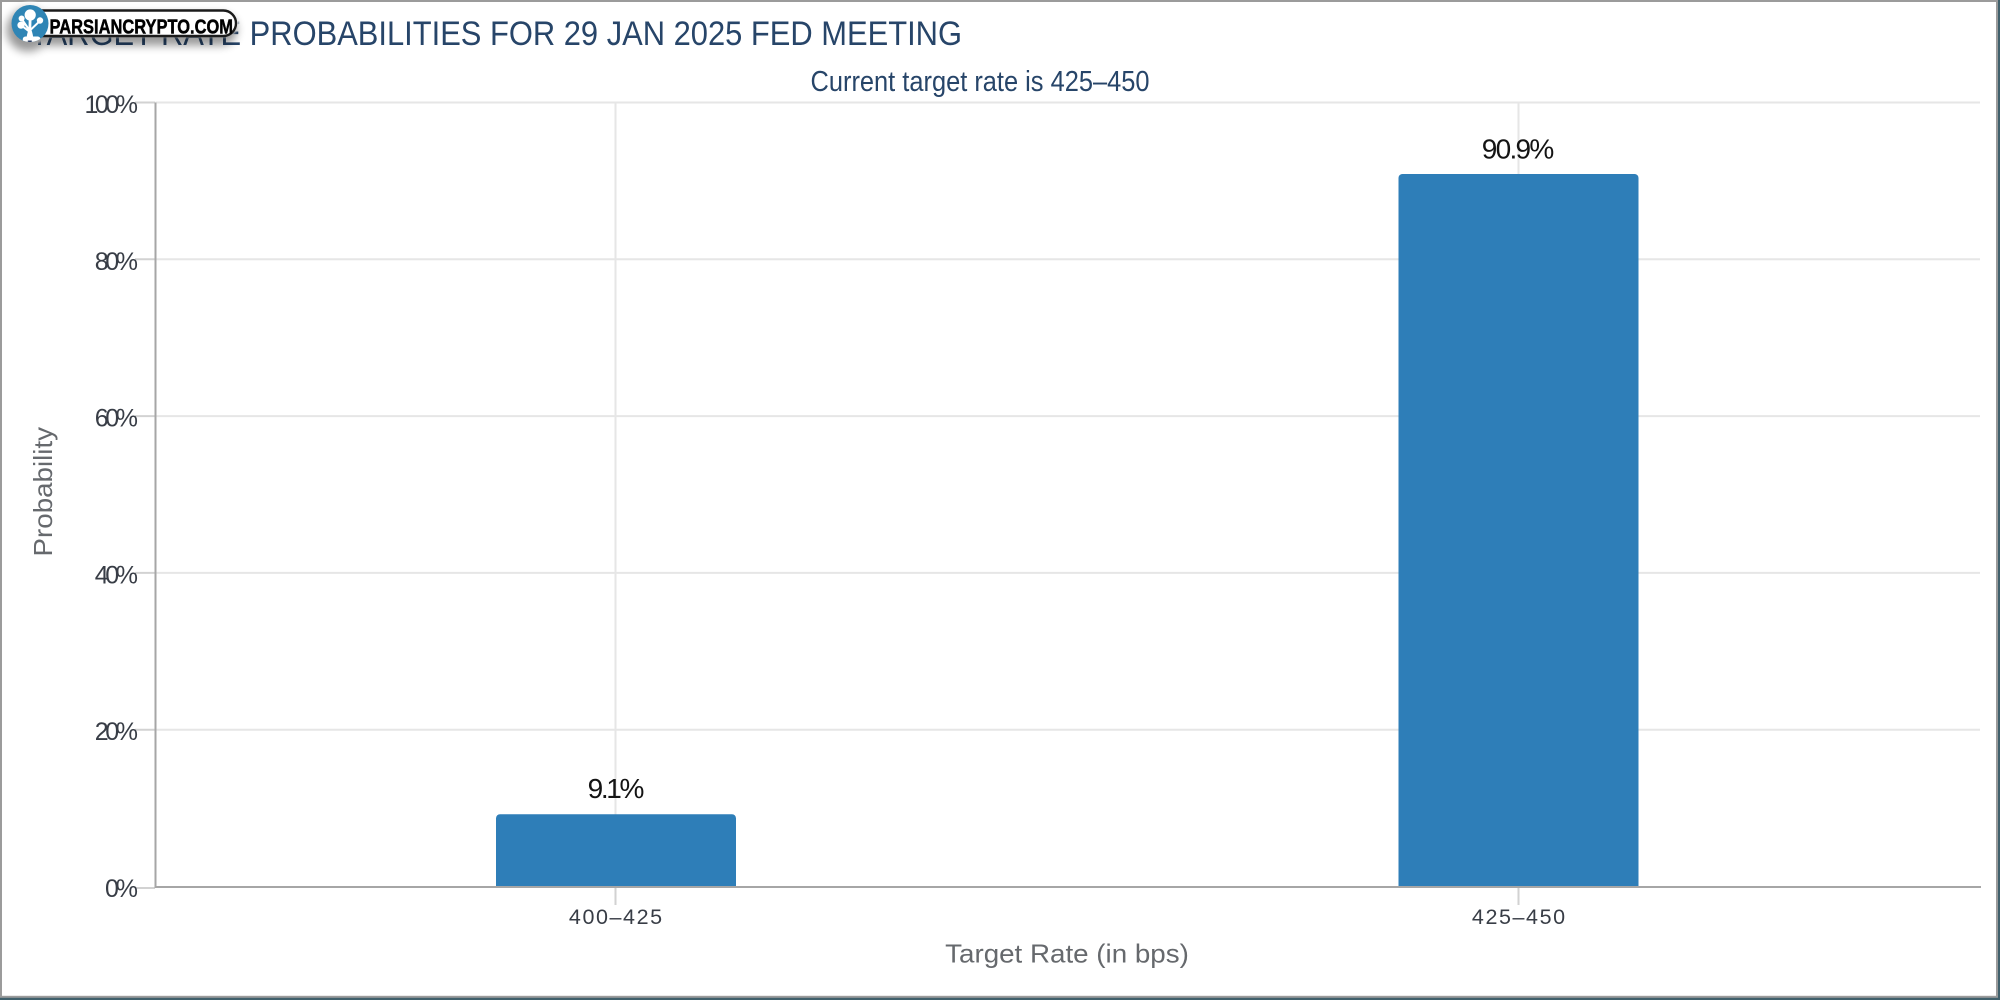  Describe the element at coordinates (116, 732) in the screenshot. I see `svg-text: 20%` at that location.